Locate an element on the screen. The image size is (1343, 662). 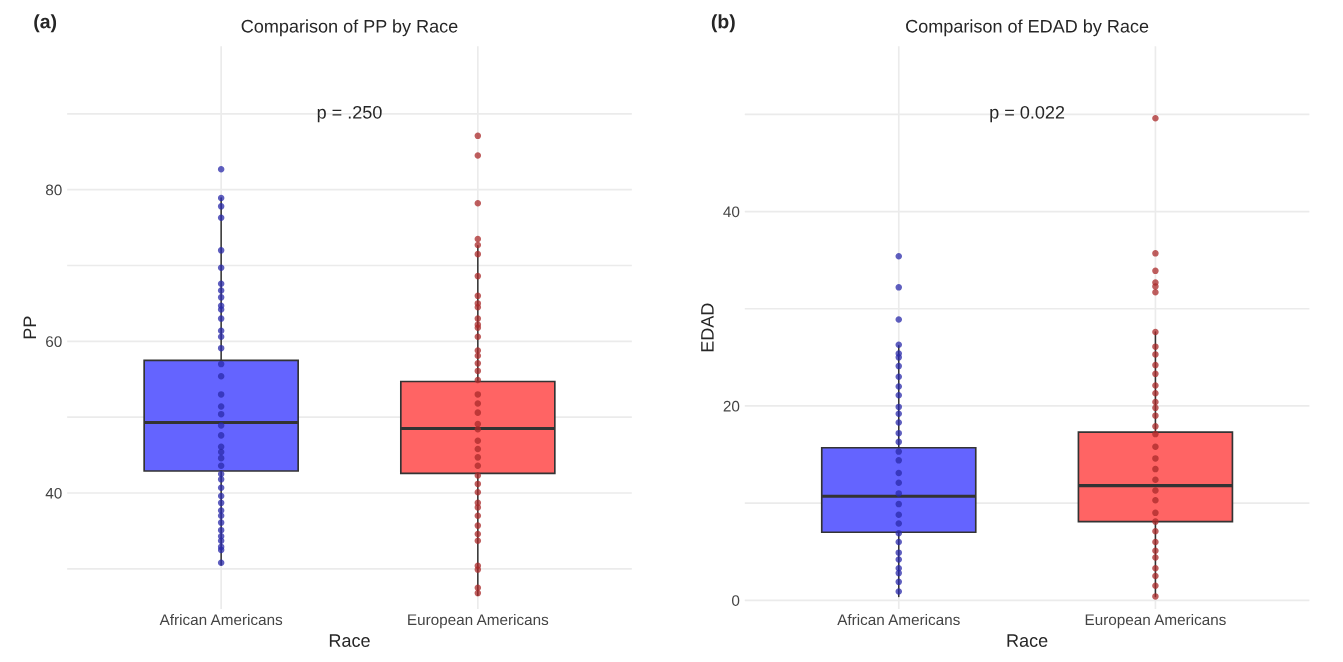
chart-title: Comparison of PP by Race is located at coordinates (349, 28).